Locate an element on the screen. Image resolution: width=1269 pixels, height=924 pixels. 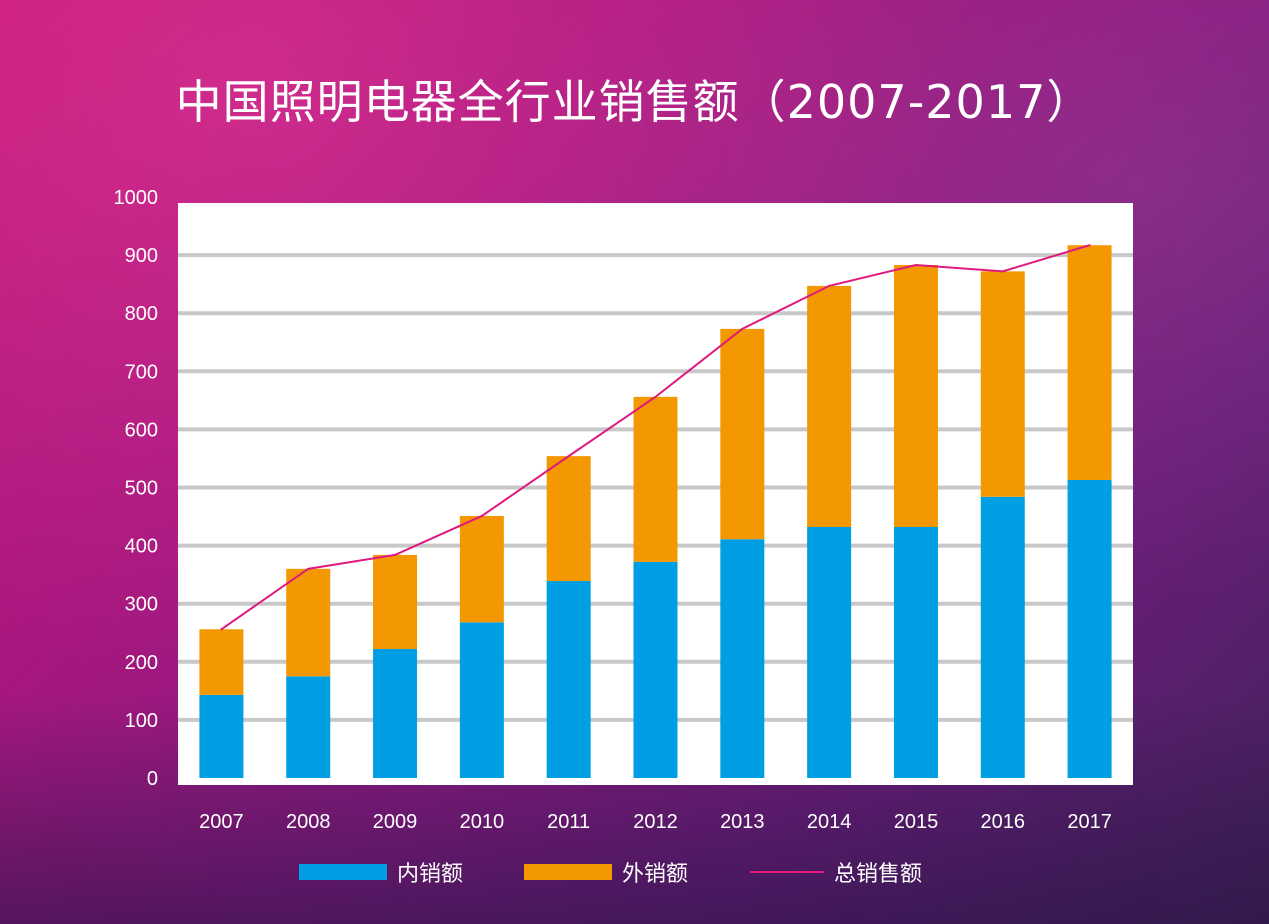
x-tick-label: 2017 is located at coordinates (1089, 822).